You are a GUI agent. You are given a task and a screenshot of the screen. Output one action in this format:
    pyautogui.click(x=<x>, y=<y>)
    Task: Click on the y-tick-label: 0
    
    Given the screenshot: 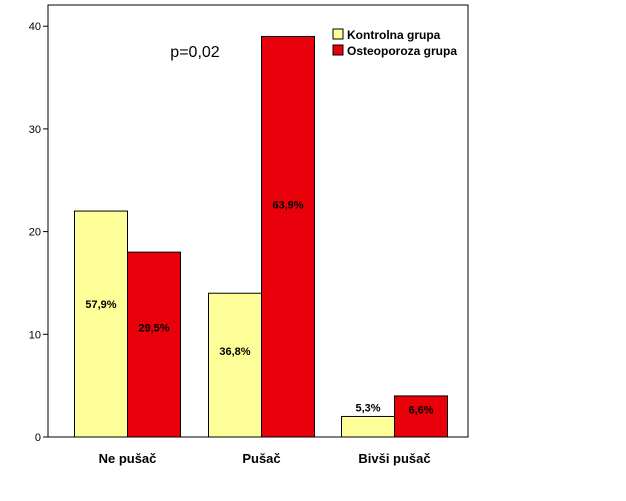 What is the action you would take?
    pyautogui.click(x=38, y=438)
    